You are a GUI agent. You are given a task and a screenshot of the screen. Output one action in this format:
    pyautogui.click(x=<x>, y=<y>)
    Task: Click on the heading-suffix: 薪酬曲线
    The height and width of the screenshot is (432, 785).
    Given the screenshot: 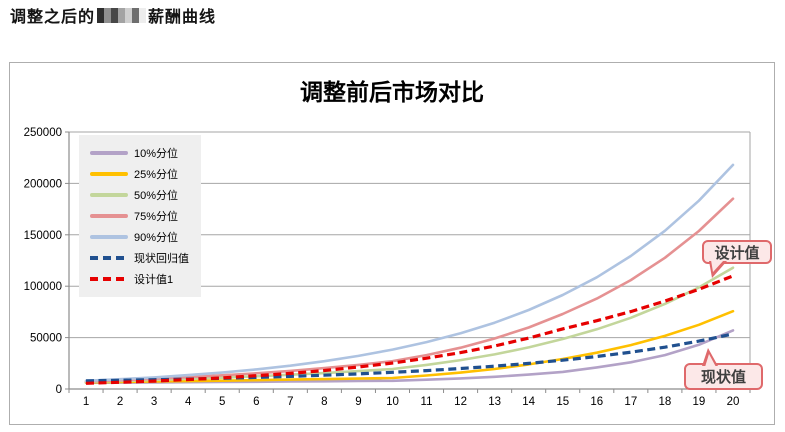 What is the action you would take?
    pyautogui.click(x=182, y=17)
    